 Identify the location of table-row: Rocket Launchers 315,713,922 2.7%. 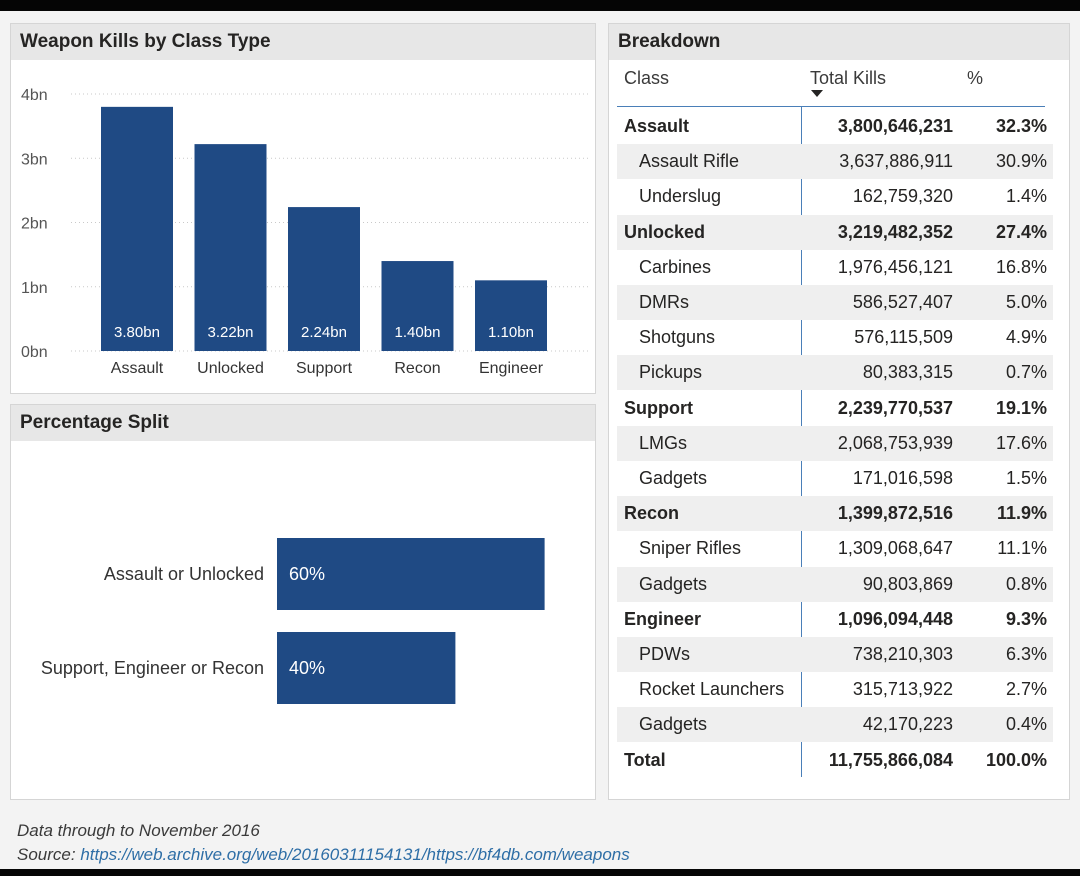
(835, 689).